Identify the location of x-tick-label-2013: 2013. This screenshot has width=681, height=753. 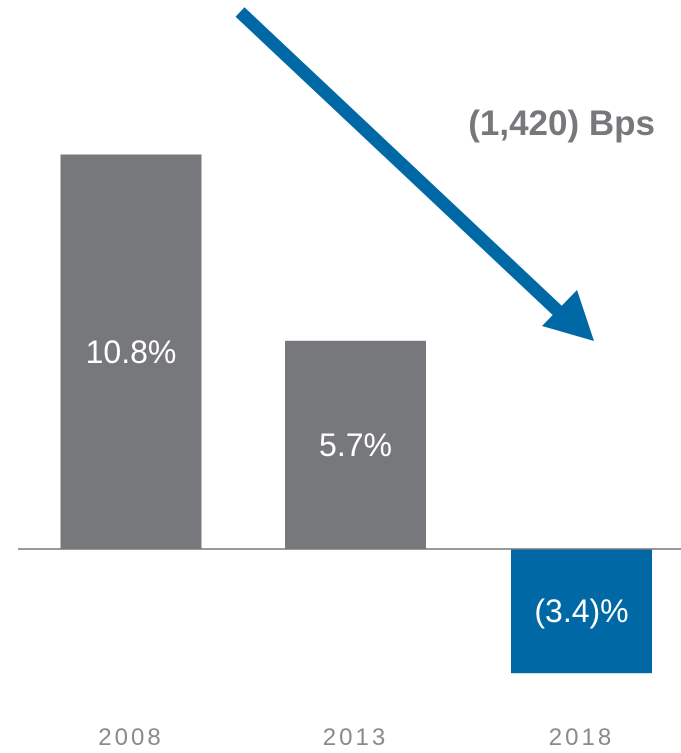
(355, 737).